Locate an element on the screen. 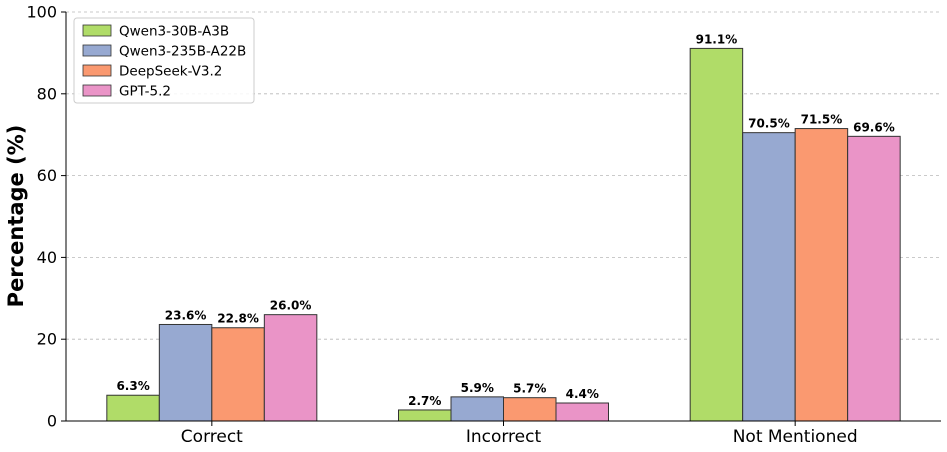 This screenshot has width=947, height=452. legend-frame is located at coordinates (164, 60).